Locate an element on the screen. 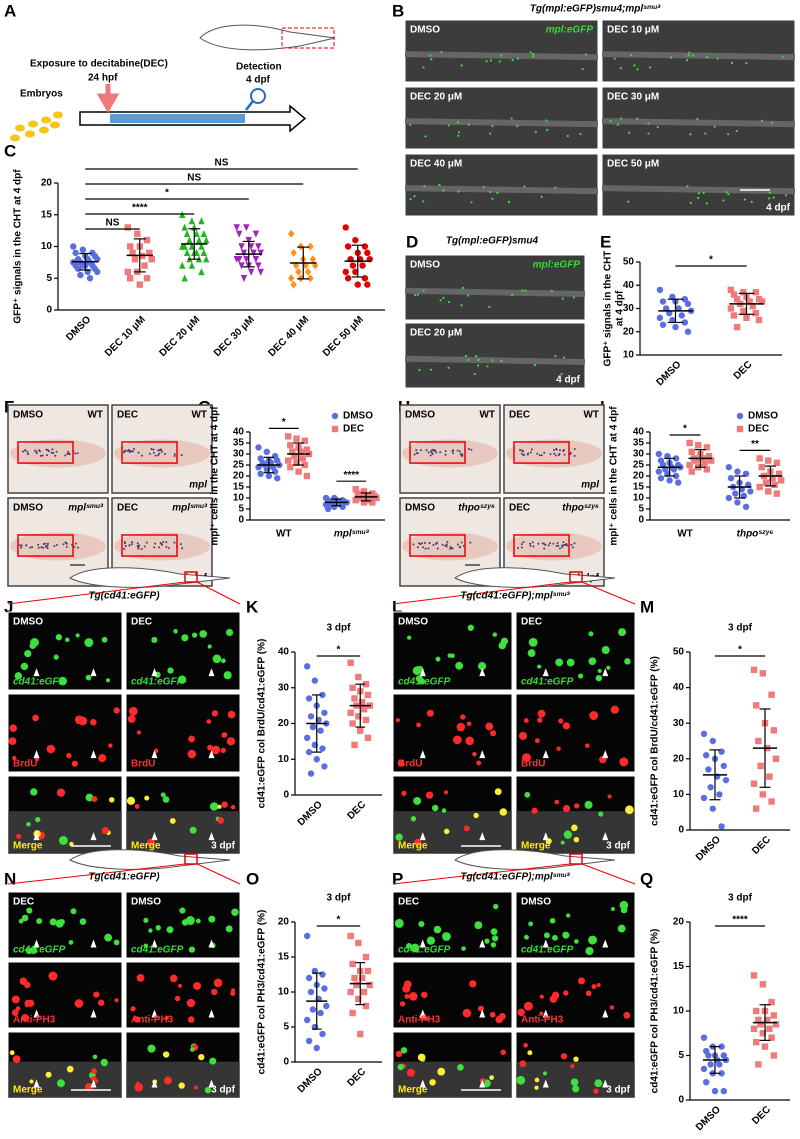  image-label: Merge is located at coordinates (28, 846).